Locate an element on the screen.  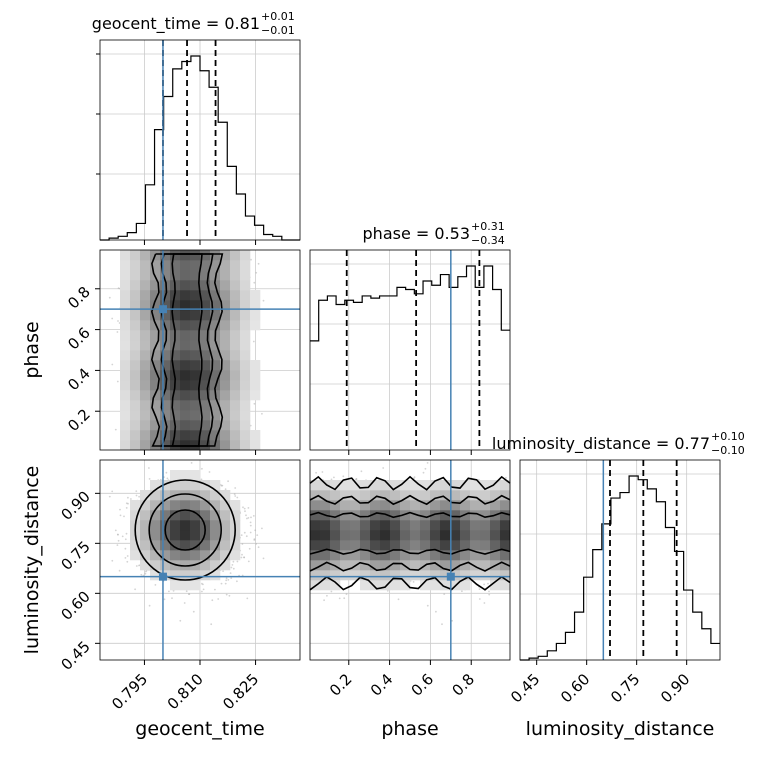
title-main: geocent_time = 0.81 is located at coordinates (176, 24).